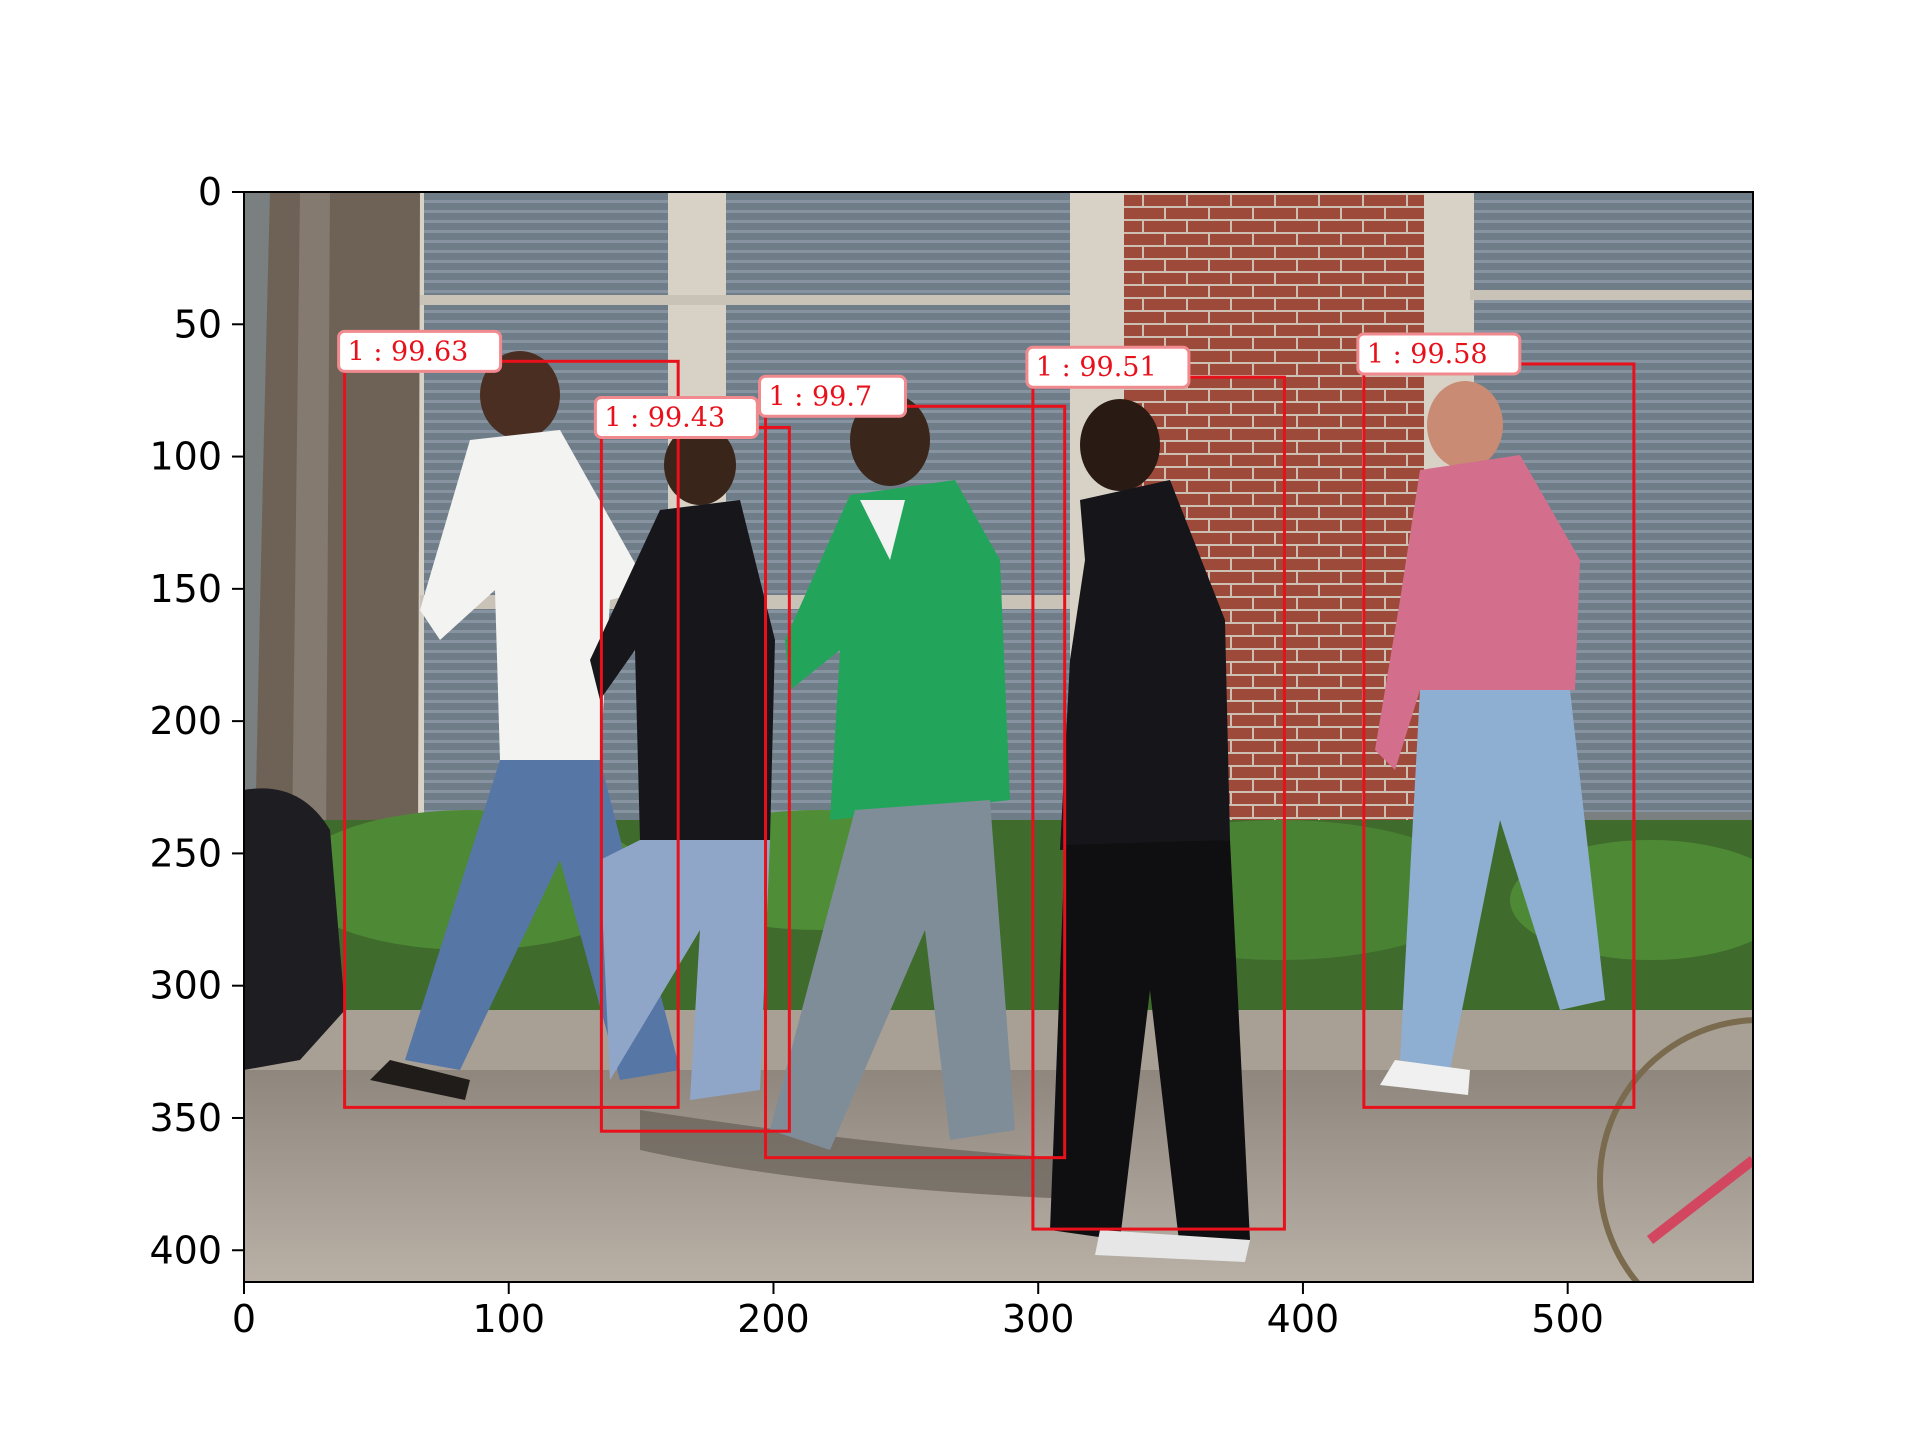 The image size is (1920, 1440). What do you see at coordinates (198, 324) in the screenshot?
I see `y-tick-label: 50` at bounding box center [198, 324].